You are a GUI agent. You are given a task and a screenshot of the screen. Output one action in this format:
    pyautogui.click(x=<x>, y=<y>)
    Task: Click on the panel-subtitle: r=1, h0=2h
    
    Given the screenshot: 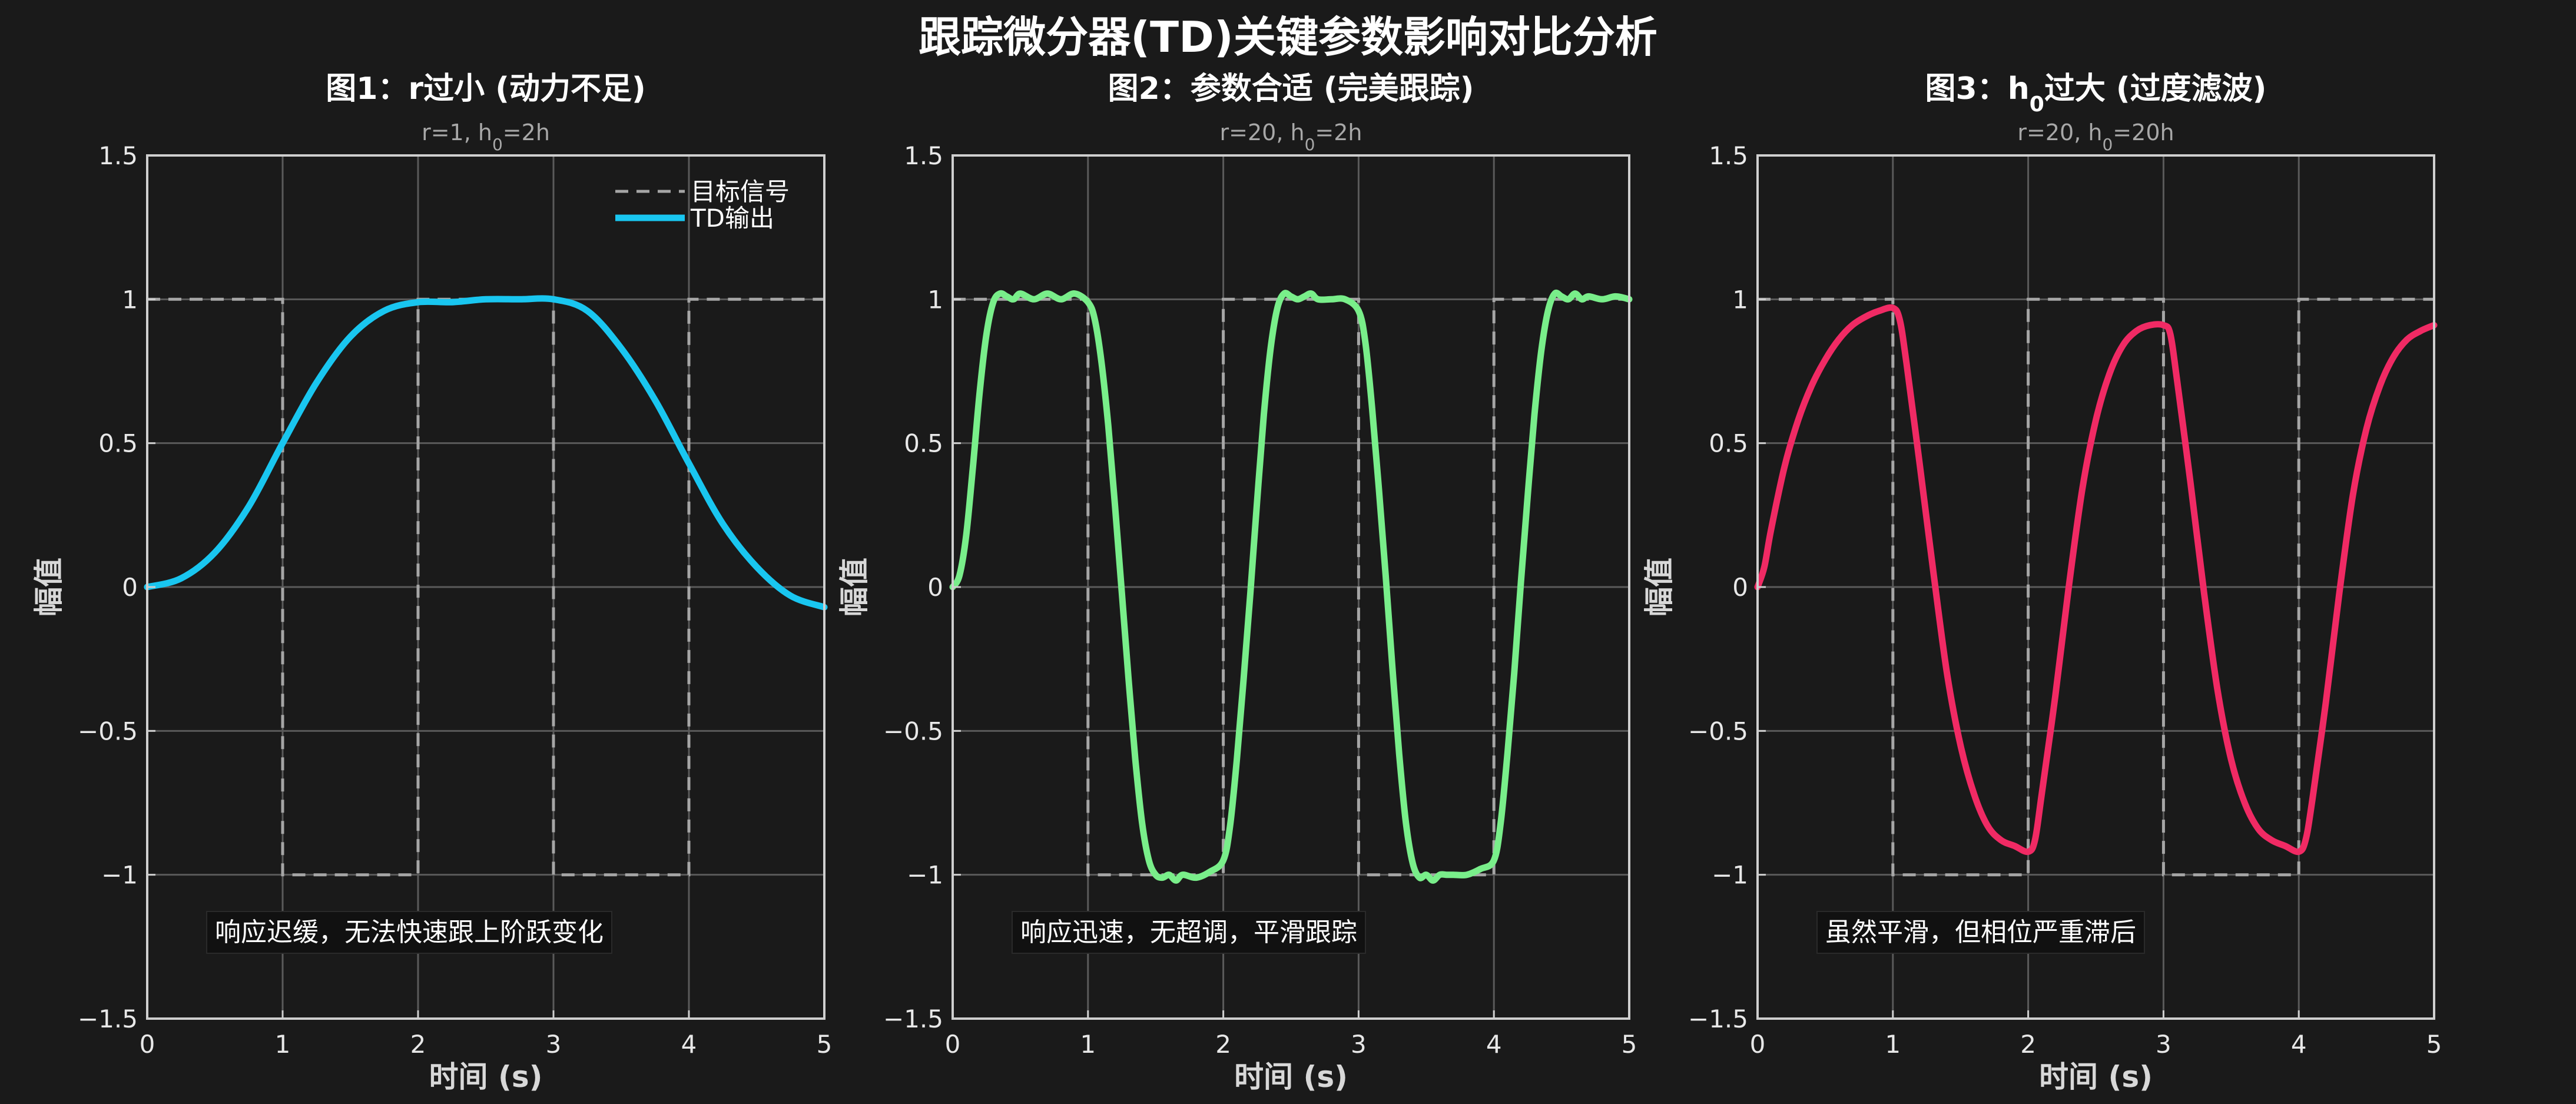 What is the action you would take?
    pyautogui.click(x=486, y=137)
    